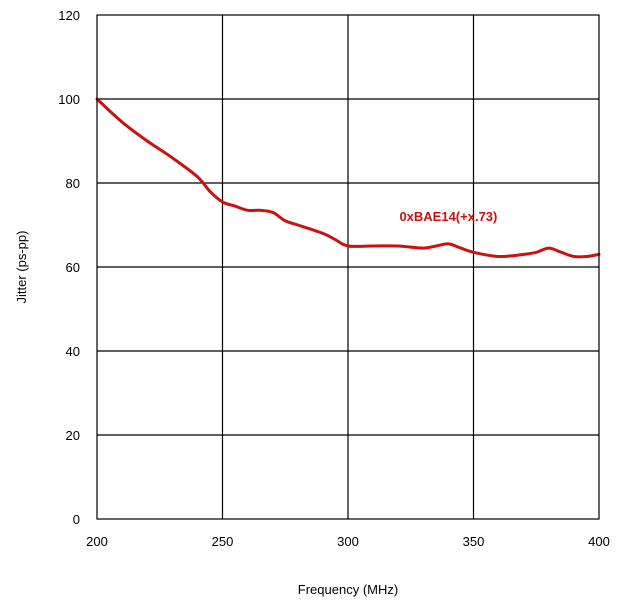 This screenshot has height=602, width=621. Describe the element at coordinates (599, 541) in the screenshot. I see `x-tick-label: 400` at that location.